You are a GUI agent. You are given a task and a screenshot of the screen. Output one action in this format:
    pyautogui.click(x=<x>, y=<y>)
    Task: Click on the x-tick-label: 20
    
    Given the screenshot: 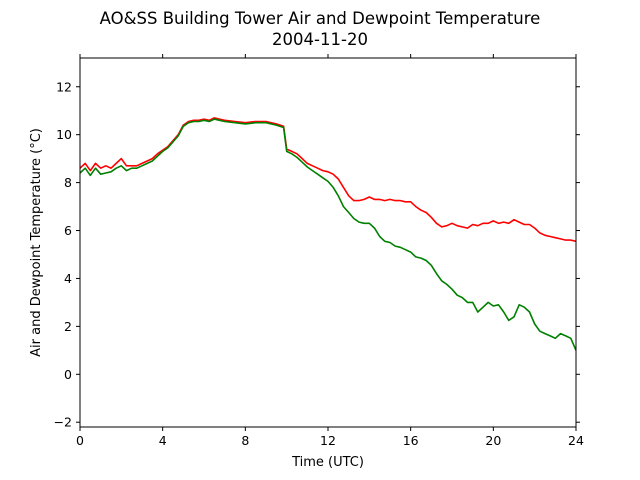 What is the action you would take?
    pyautogui.click(x=493, y=440)
    